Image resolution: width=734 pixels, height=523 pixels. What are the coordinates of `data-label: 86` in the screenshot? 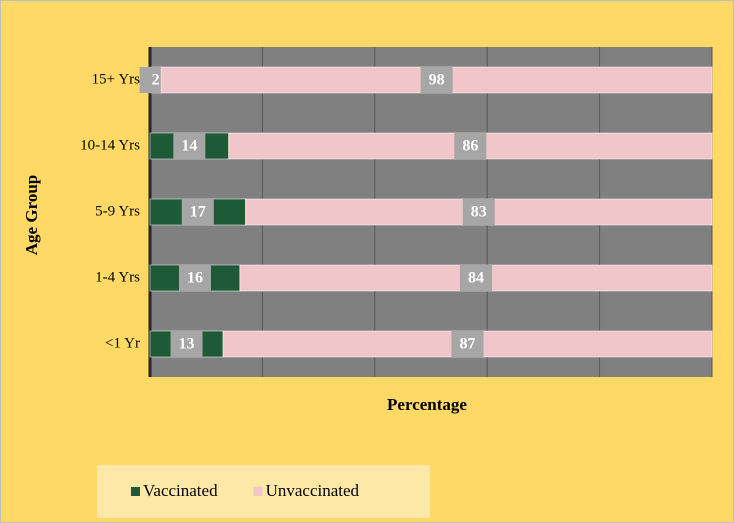 It's located at (470, 146).